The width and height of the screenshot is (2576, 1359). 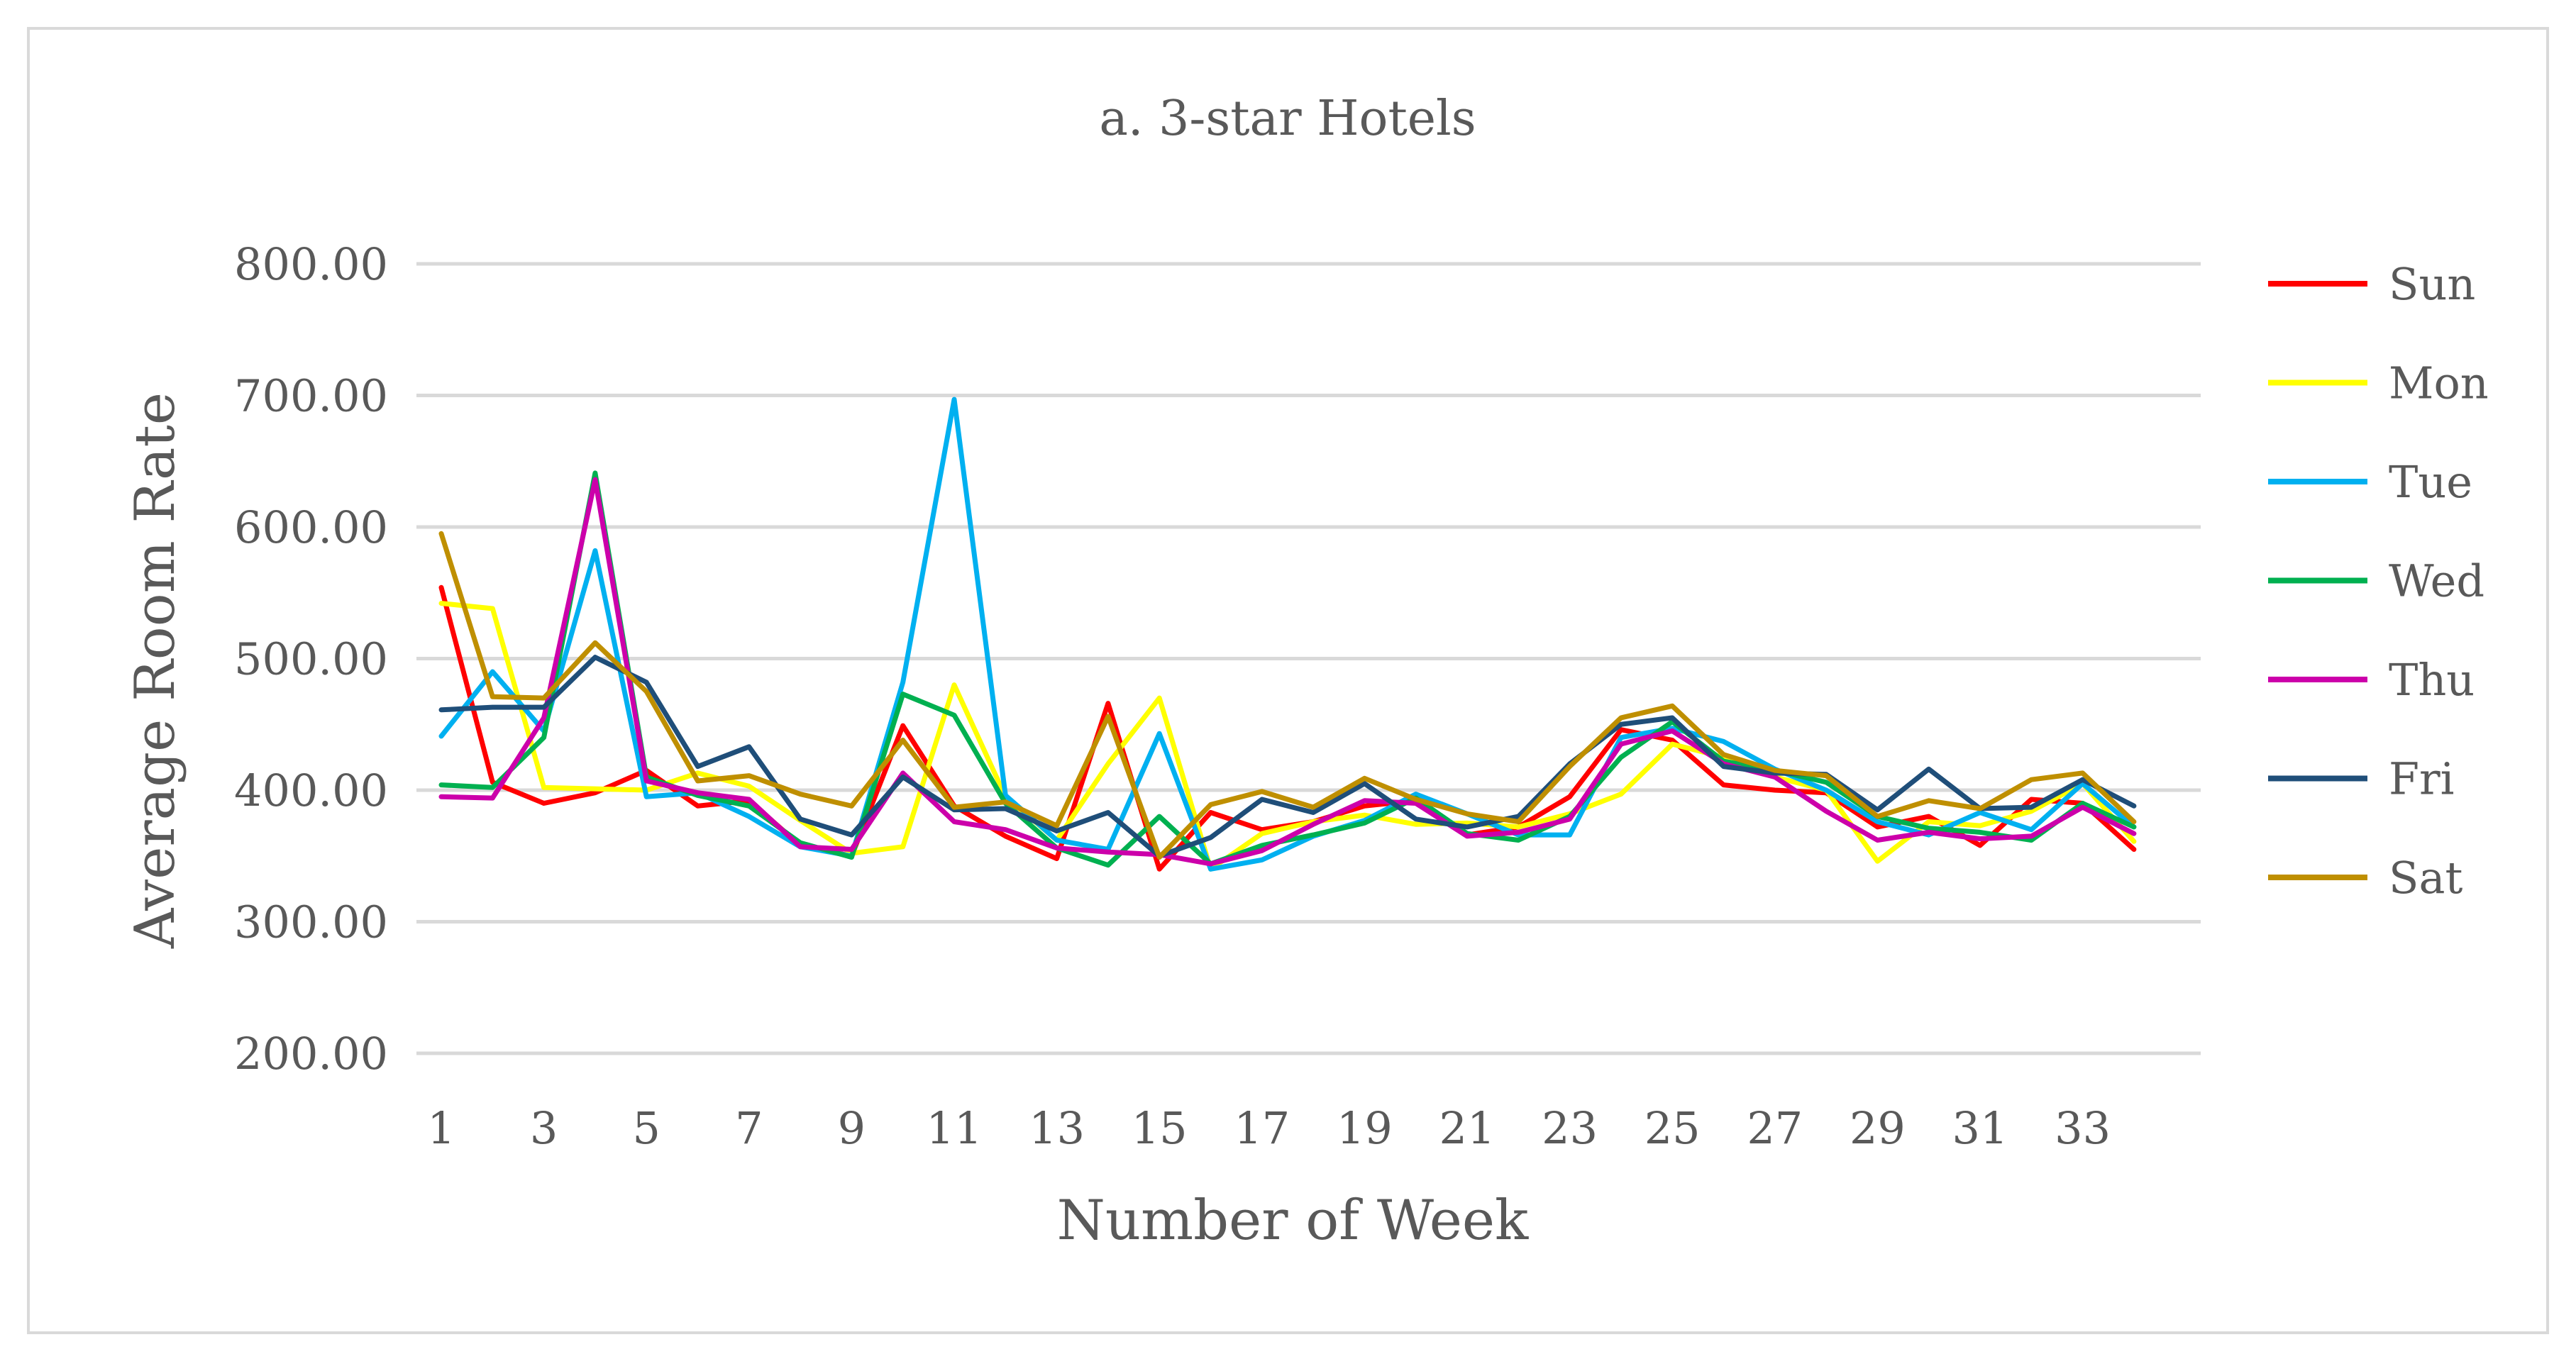 I want to click on legend: Sun Mon Tue Wed Thu Fri Sat, so click(x=2378, y=581).